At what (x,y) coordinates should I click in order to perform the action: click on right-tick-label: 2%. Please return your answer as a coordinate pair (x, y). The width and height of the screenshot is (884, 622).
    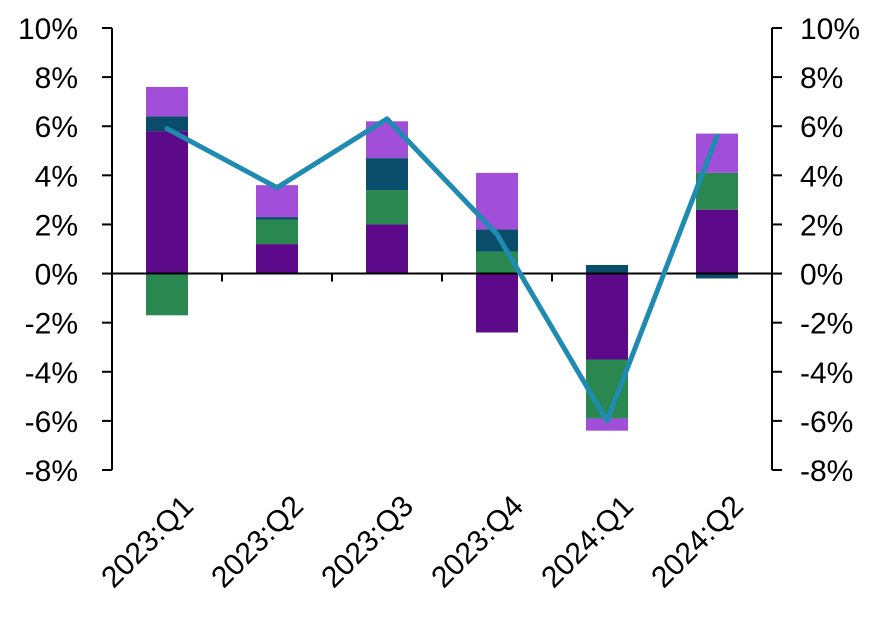
    Looking at the image, I should click on (821, 225).